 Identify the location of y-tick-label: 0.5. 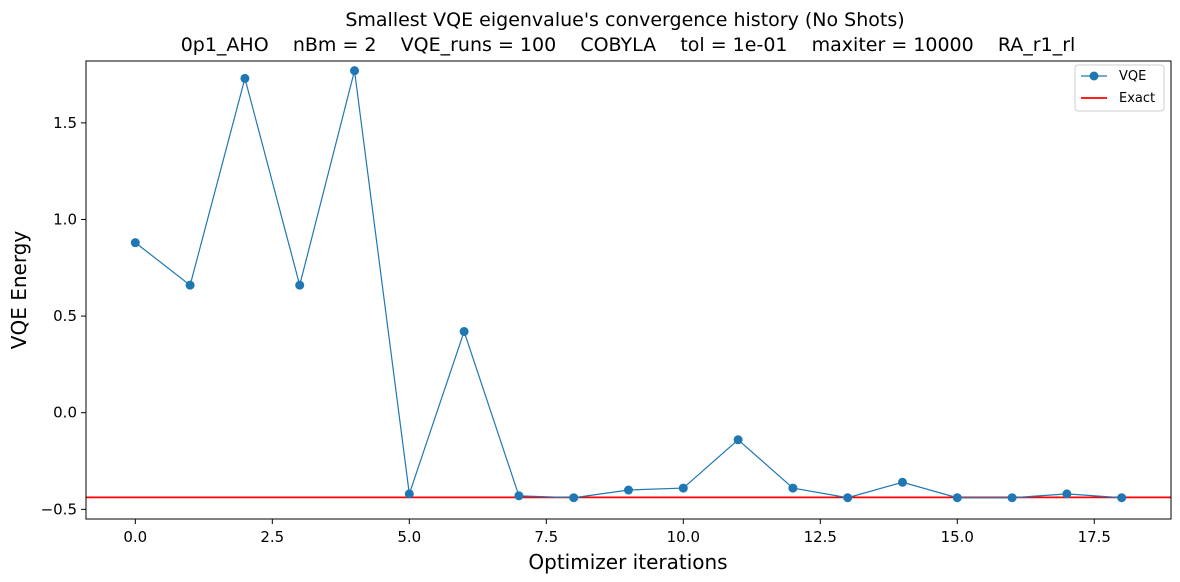
(65, 316).